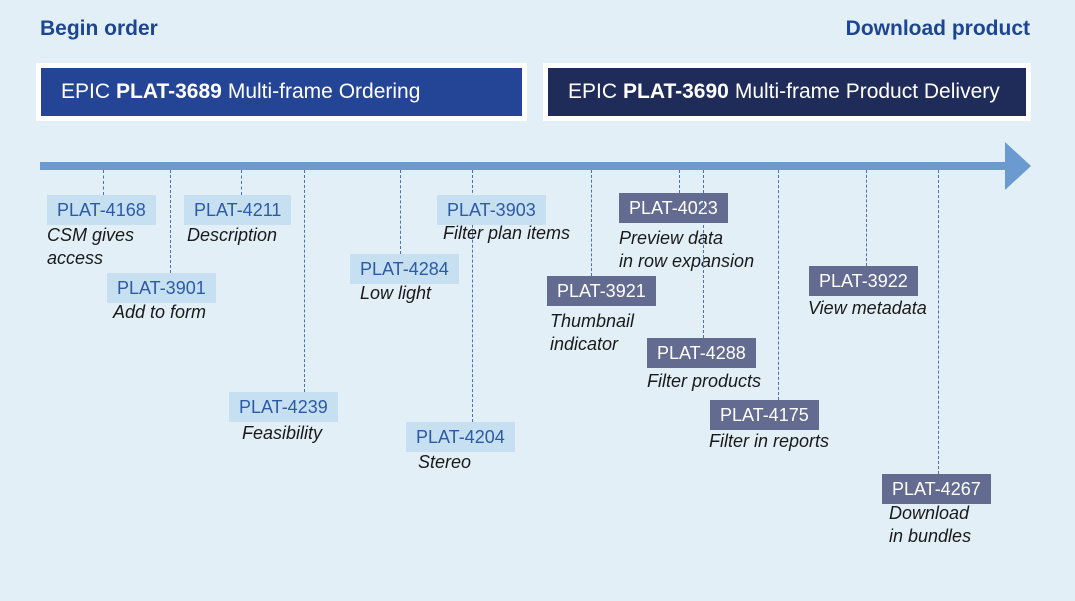 The image size is (1075, 601). What do you see at coordinates (929, 513) in the screenshot?
I see `ticket-caption-line: Download` at bounding box center [929, 513].